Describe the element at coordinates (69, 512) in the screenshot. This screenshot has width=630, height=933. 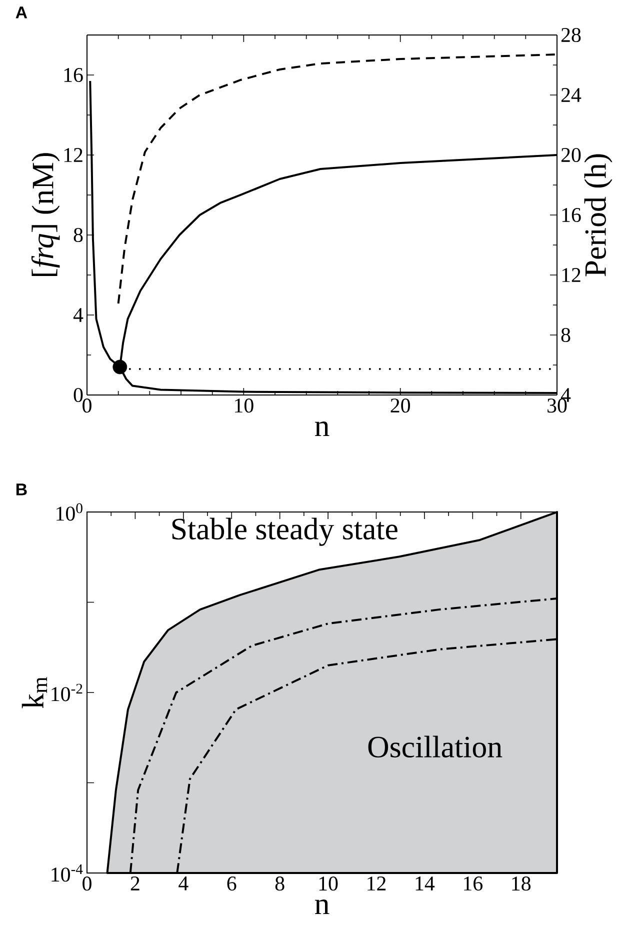
I see `y-tick-label: 10$^{0}$` at that location.